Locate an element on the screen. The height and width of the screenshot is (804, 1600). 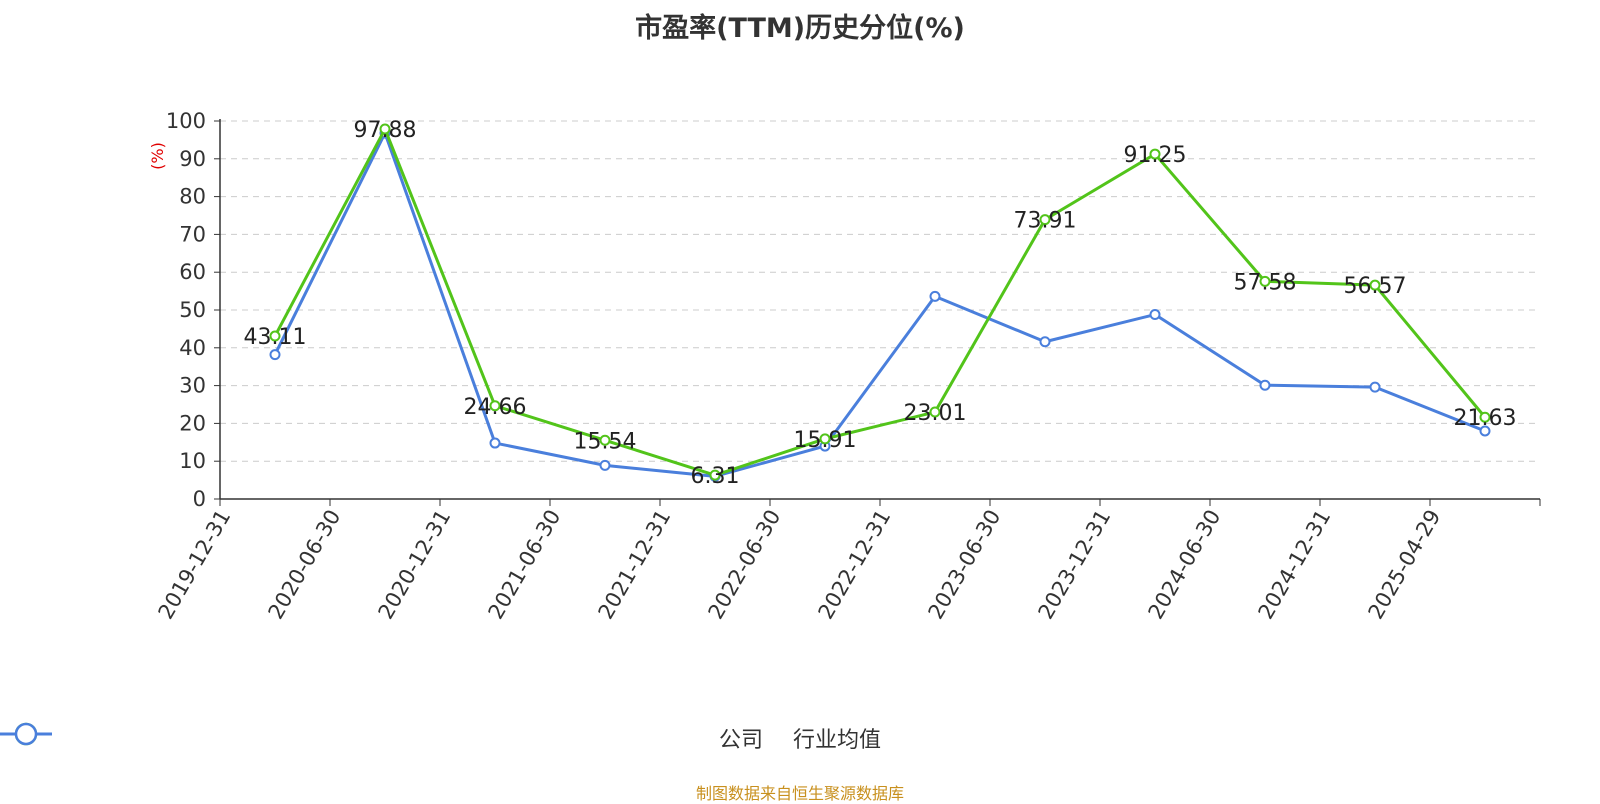
y-tick-label: 20 is located at coordinates (192, 423).